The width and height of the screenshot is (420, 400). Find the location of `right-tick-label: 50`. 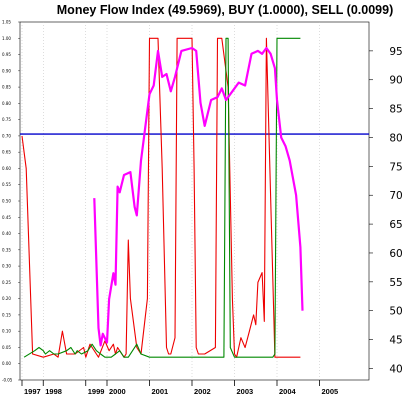

right-tick-label: 50 is located at coordinates (395, 312).